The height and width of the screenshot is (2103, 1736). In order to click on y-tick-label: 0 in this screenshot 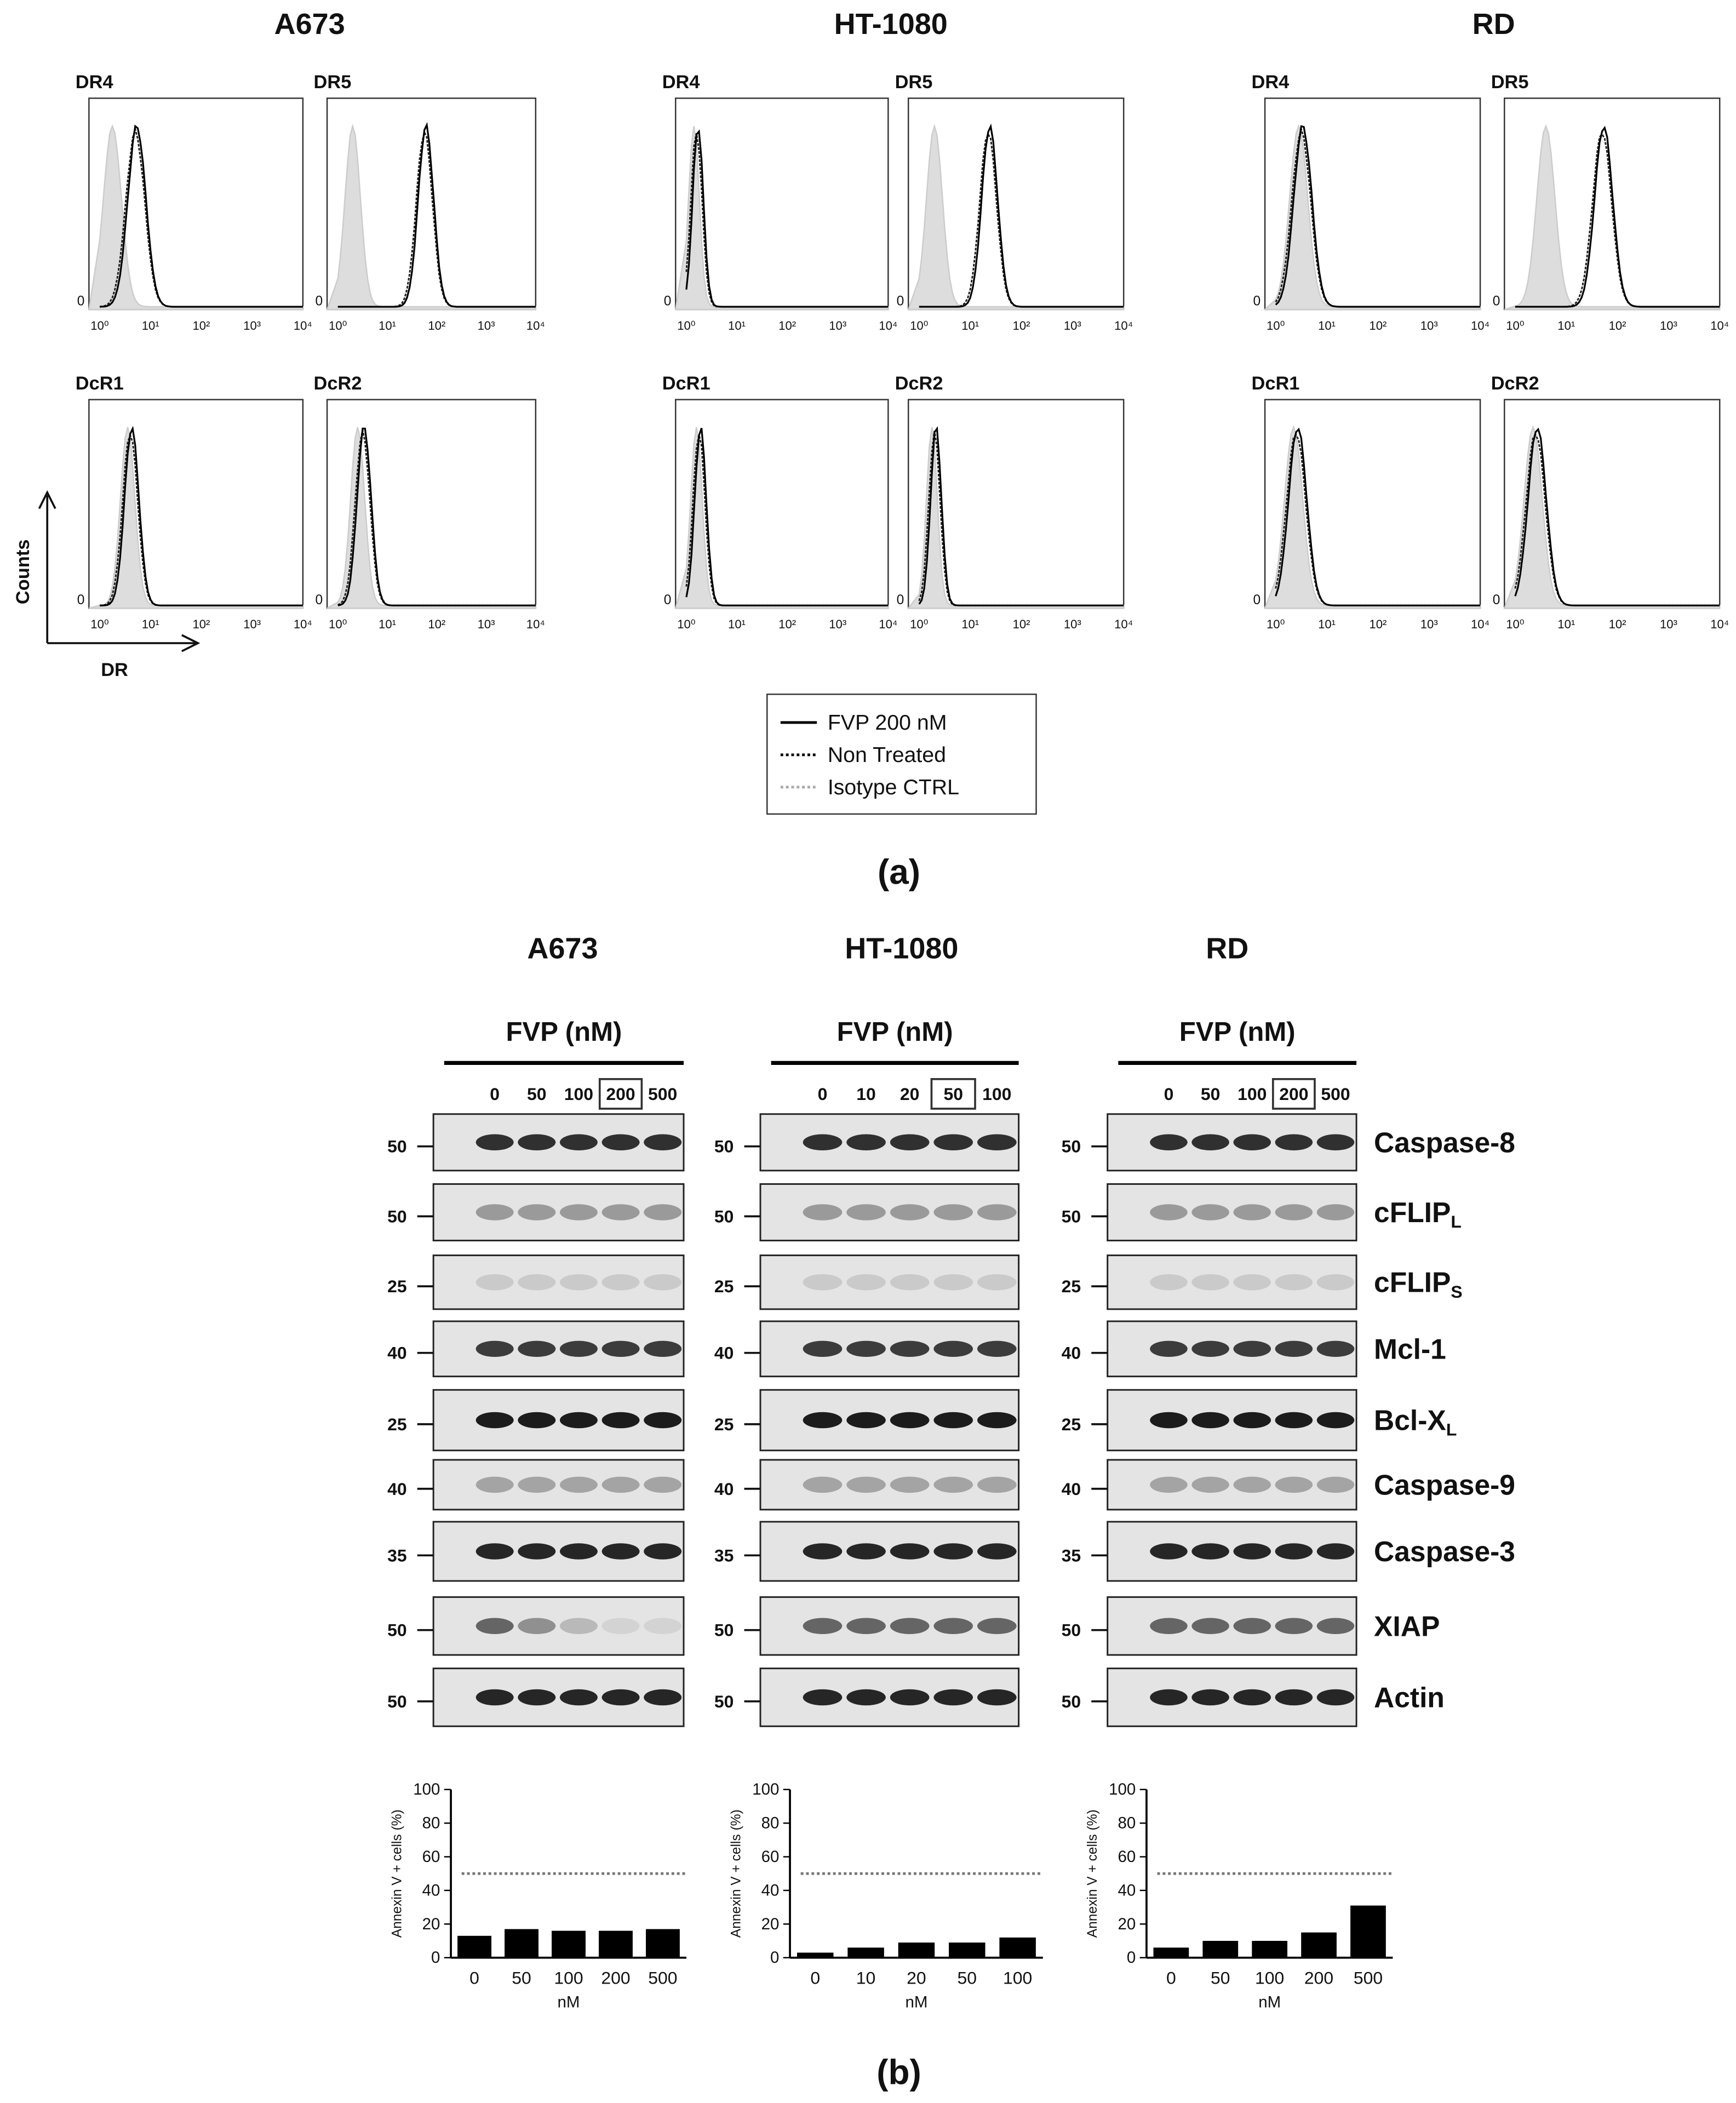, I will do `click(1131, 1958)`.